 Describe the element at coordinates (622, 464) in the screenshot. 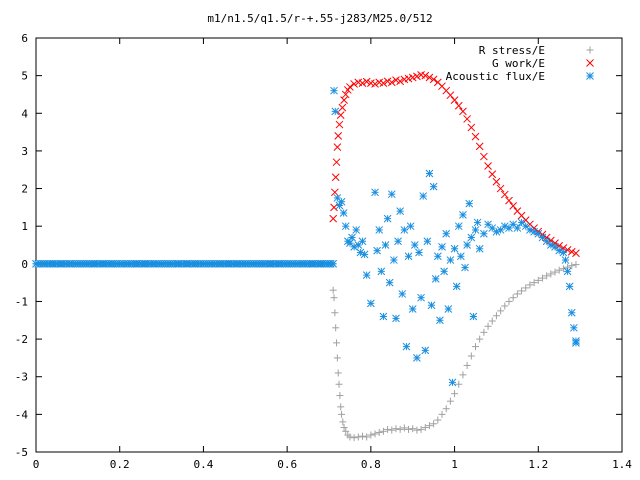

I see `x-tick-label: 1.4` at that location.